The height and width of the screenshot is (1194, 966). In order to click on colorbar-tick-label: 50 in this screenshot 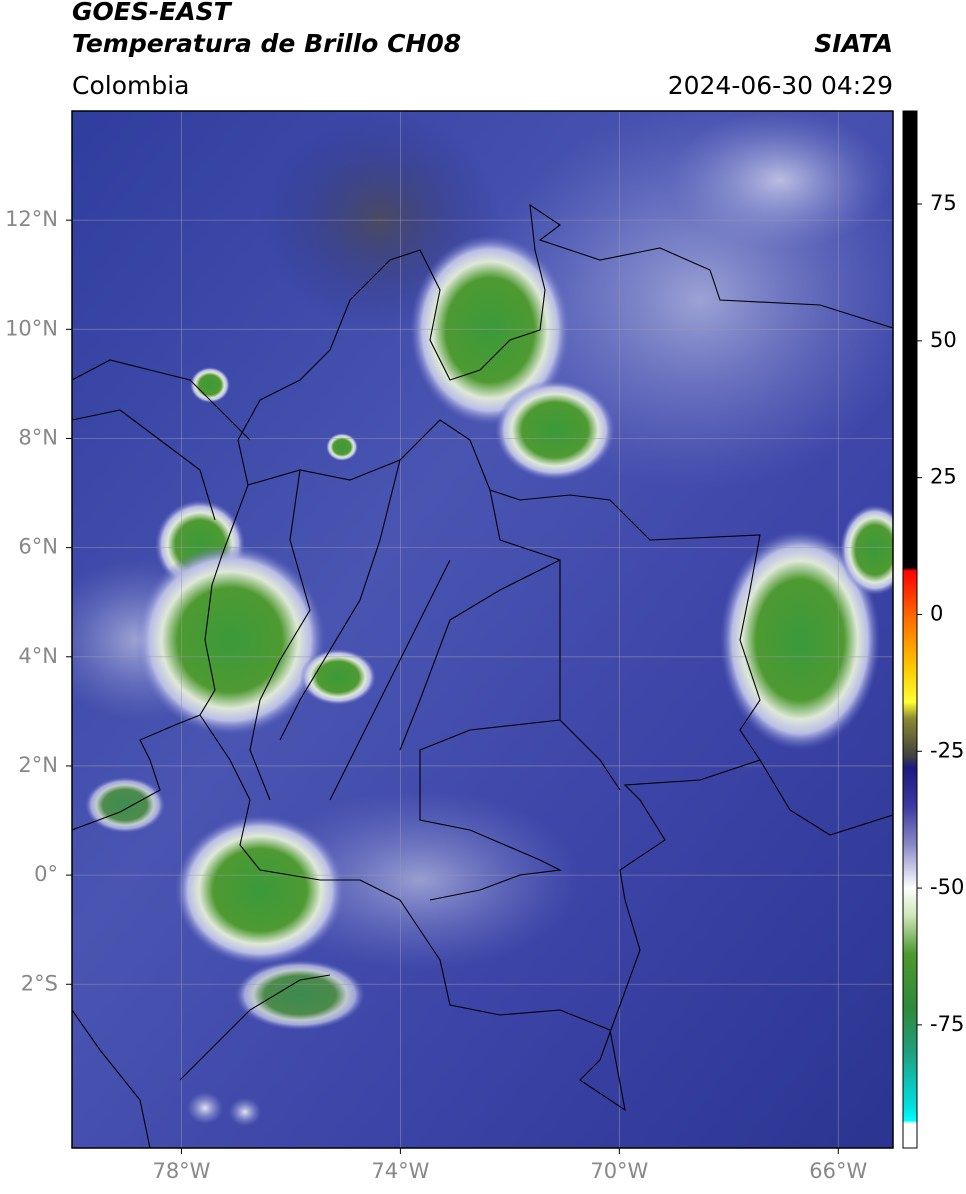, I will do `click(943, 340)`.